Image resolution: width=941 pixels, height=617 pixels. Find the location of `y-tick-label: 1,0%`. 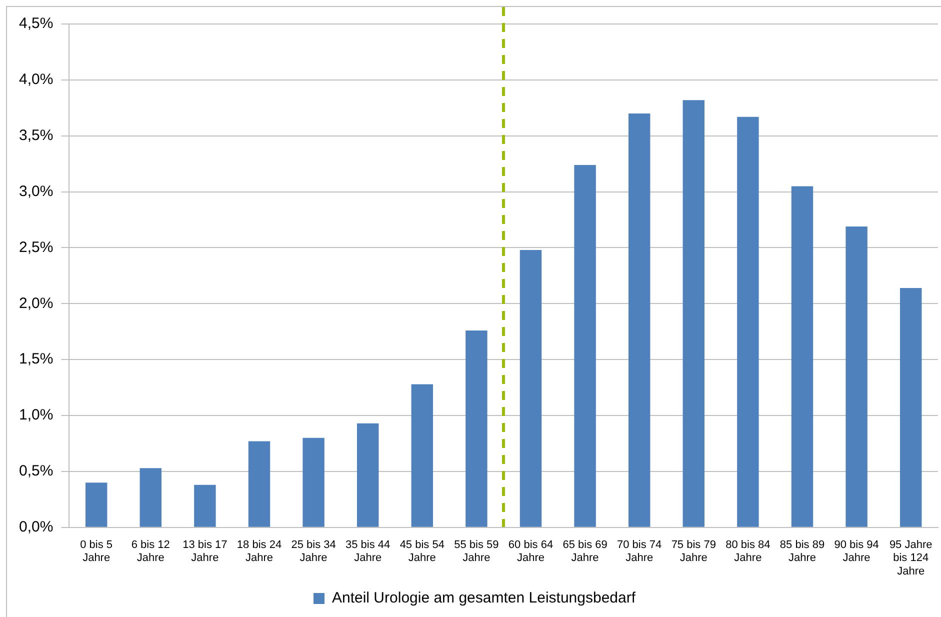

y-tick-label: 1,0% is located at coordinates (36, 415).